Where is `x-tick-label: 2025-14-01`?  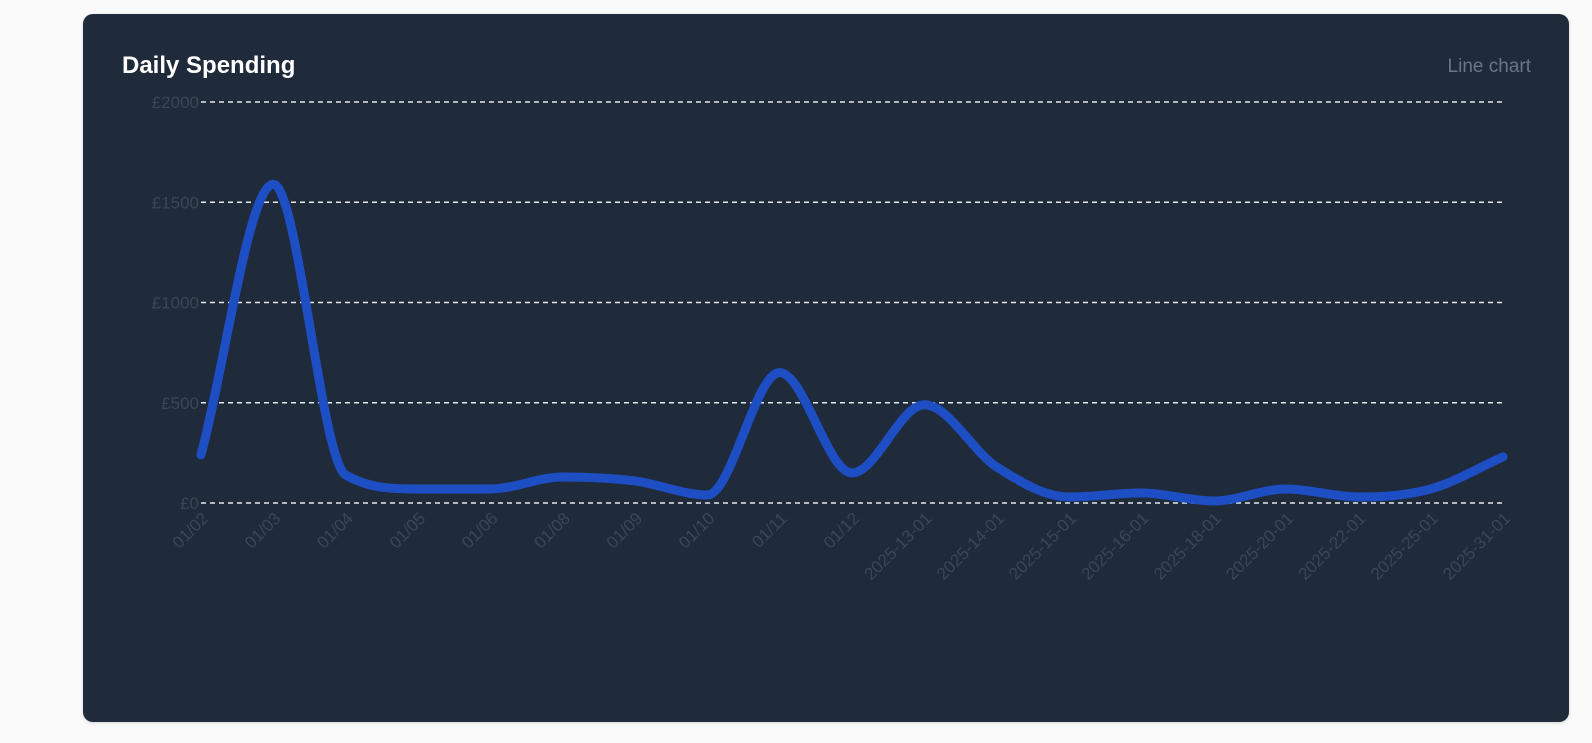
x-tick-label: 2025-14-01 is located at coordinates (970, 546).